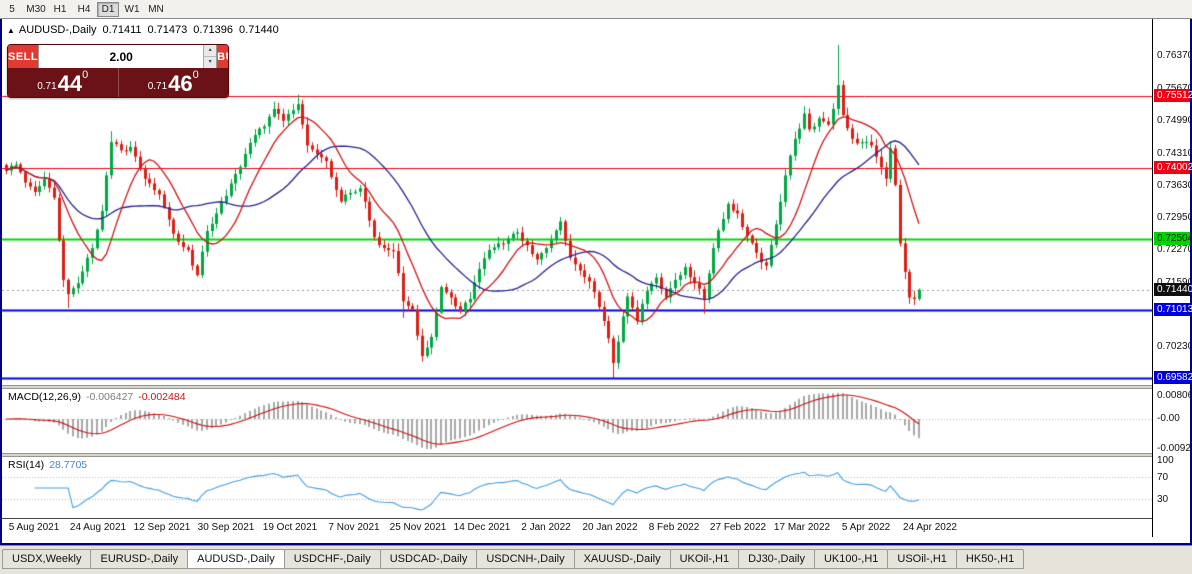 The height and width of the screenshot is (574, 1192). What do you see at coordinates (139, 559) in the screenshot?
I see `symbol-tab-eurusd-daily: EURUSD-,Daily` at bounding box center [139, 559].